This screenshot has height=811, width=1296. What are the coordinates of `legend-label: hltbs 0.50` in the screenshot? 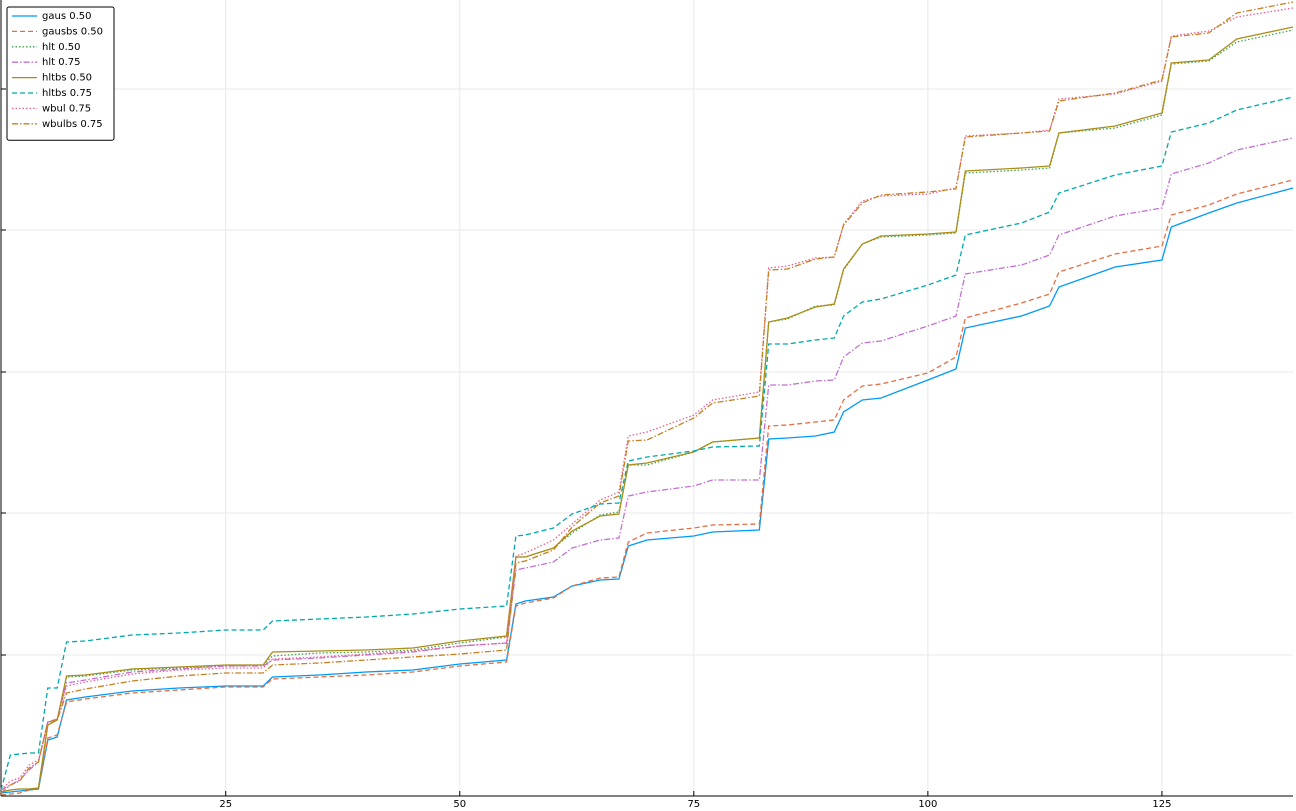 It's located at (67, 78).